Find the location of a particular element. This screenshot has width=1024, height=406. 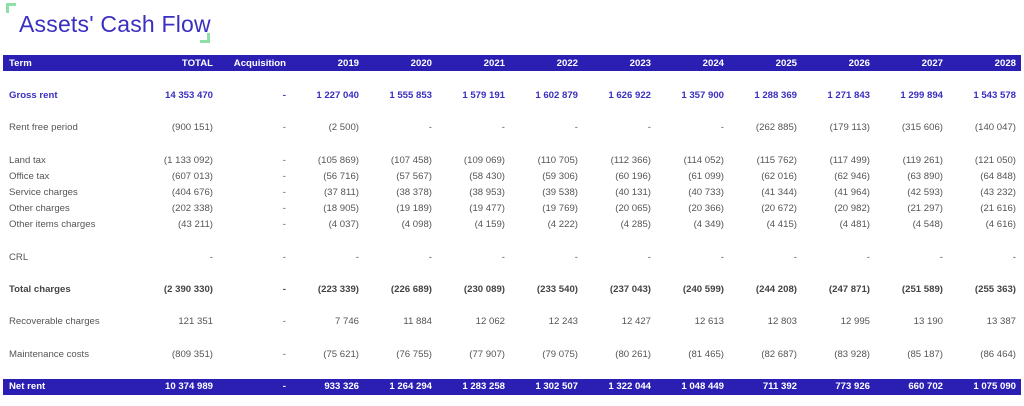

table-cell: 121 351 is located at coordinates (195, 322).